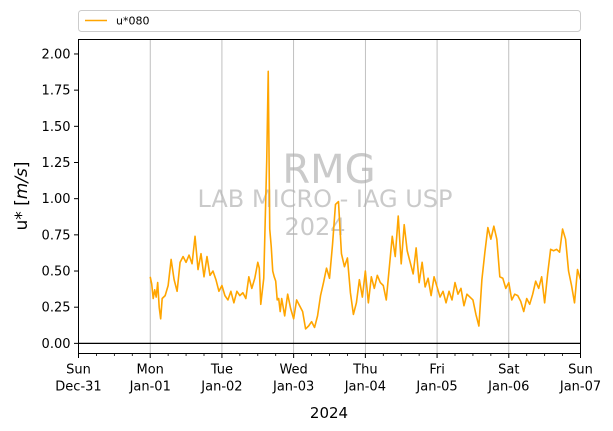 The height and width of the screenshot is (431, 613). I want to click on x-tick-label-date: Jan-01, so click(150, 387).